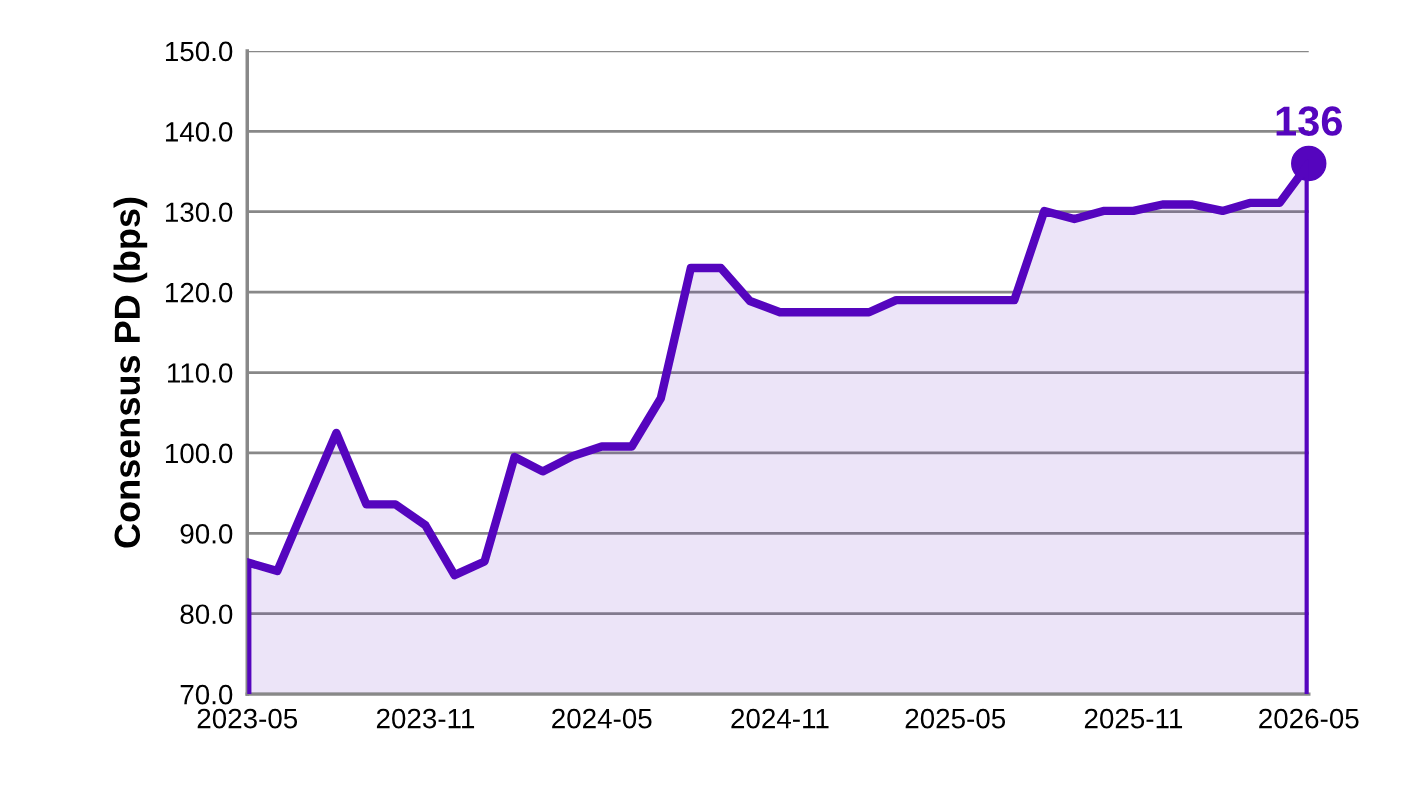  Describe the element at coordinates (199, 212) in the screenshot. I see `y-tick-label: 130.0` at that location.